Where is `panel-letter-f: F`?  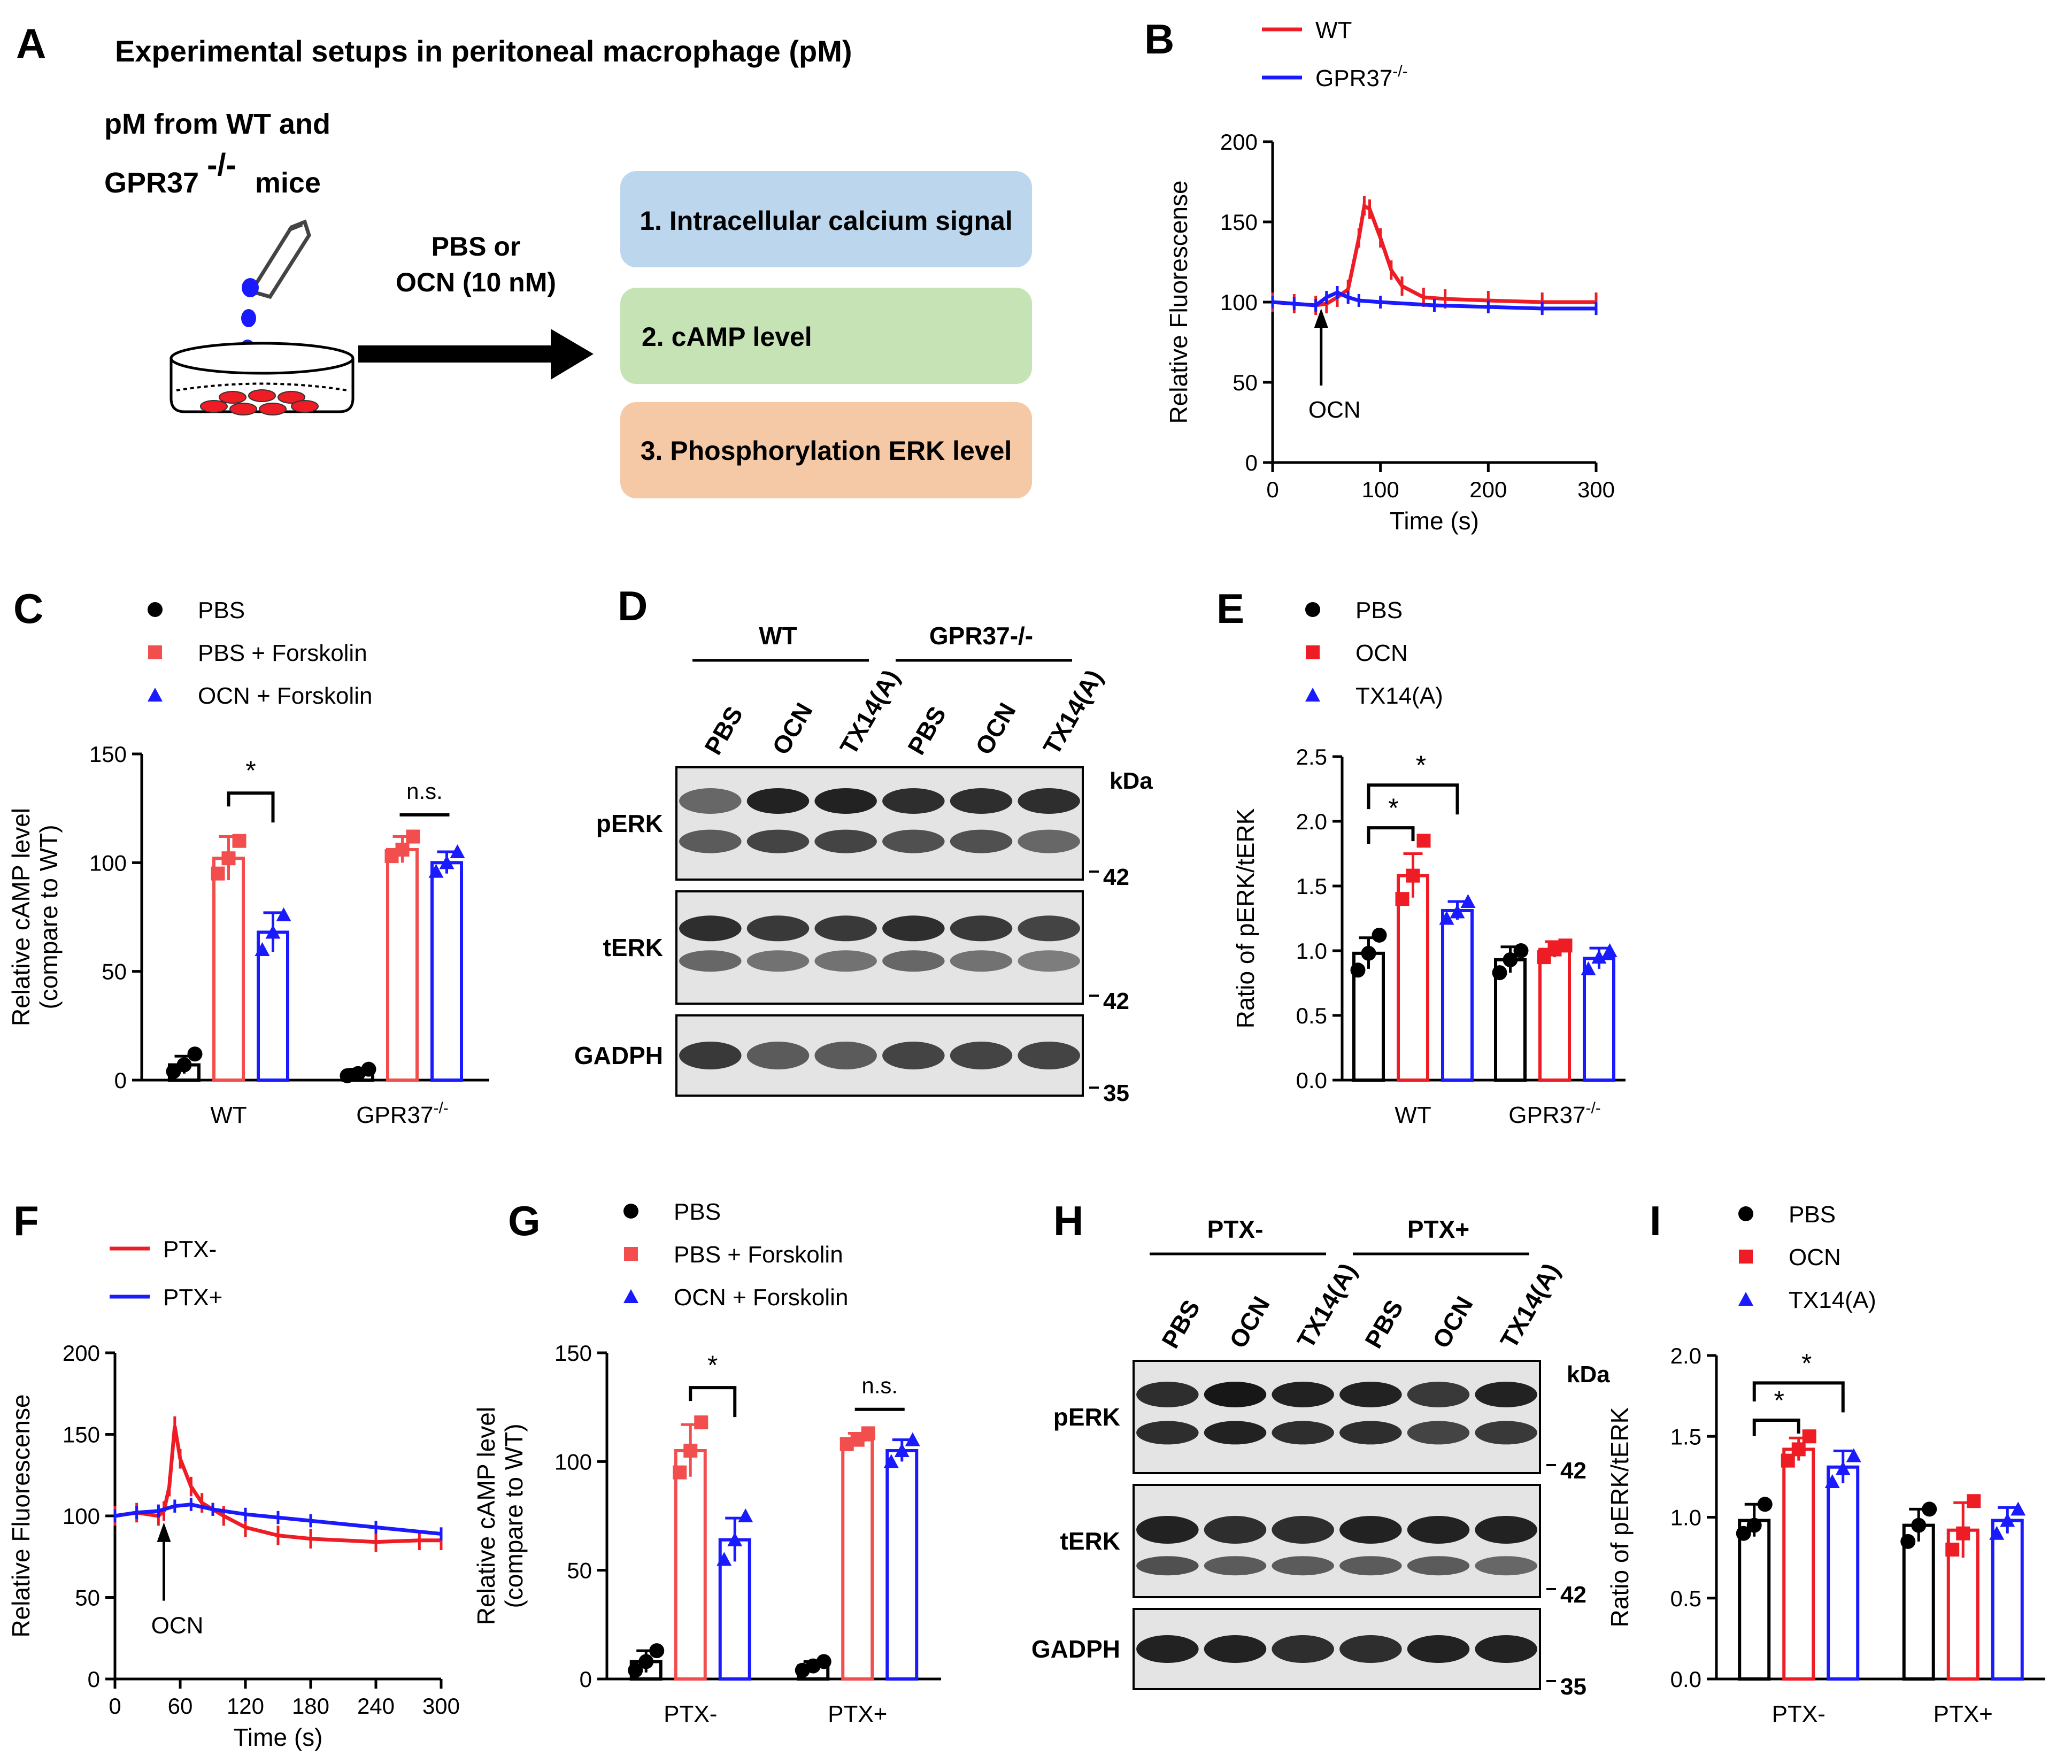 panel-letter-f: F is located at coordinates (26, 1220).